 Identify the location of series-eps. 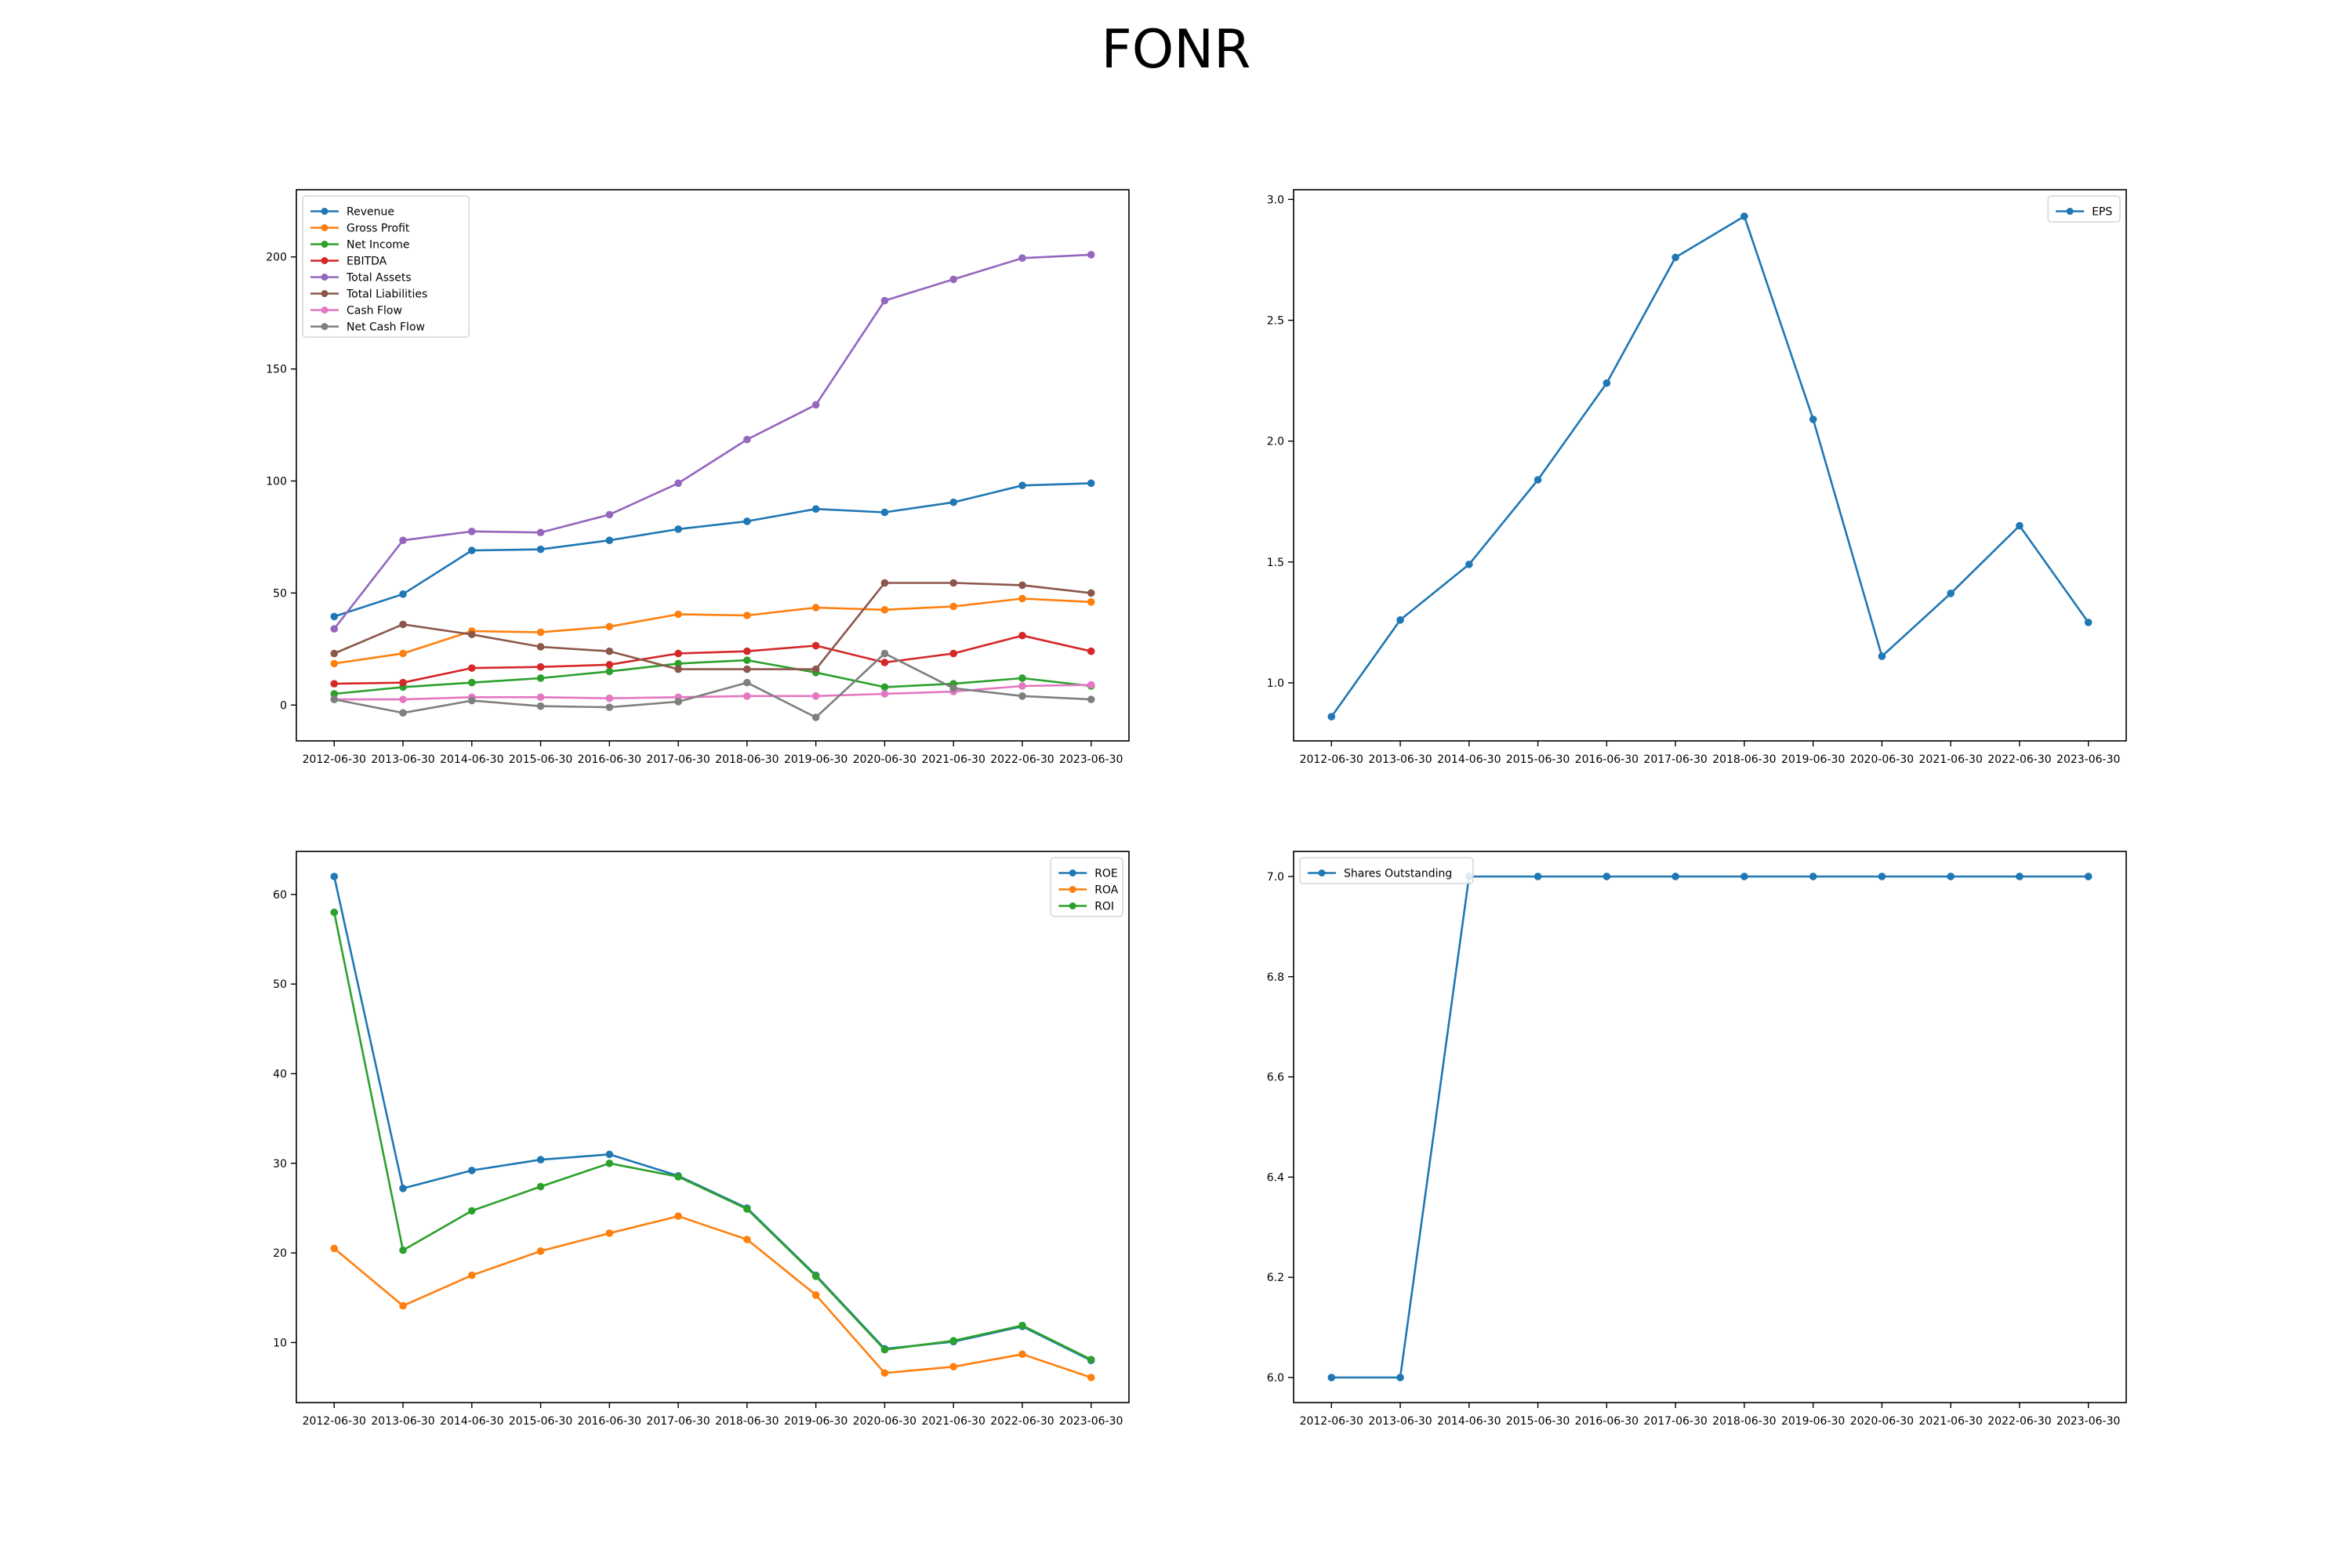
(1709, 466).